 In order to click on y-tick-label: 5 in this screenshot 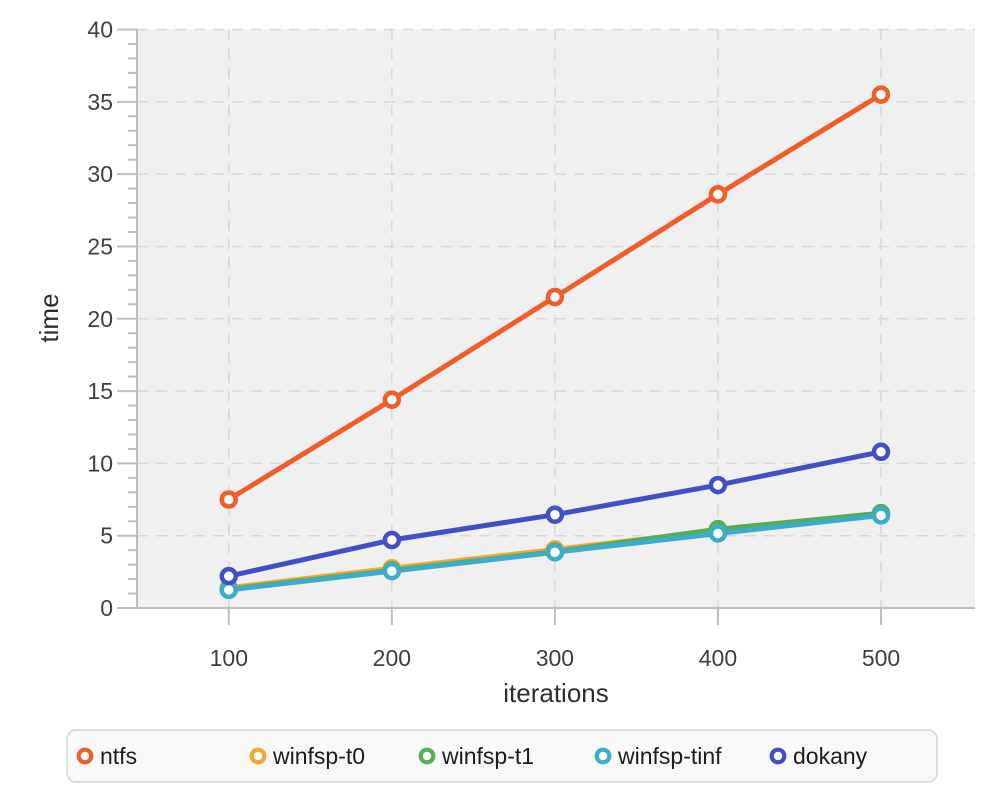, I will do `click(106, 536)`.